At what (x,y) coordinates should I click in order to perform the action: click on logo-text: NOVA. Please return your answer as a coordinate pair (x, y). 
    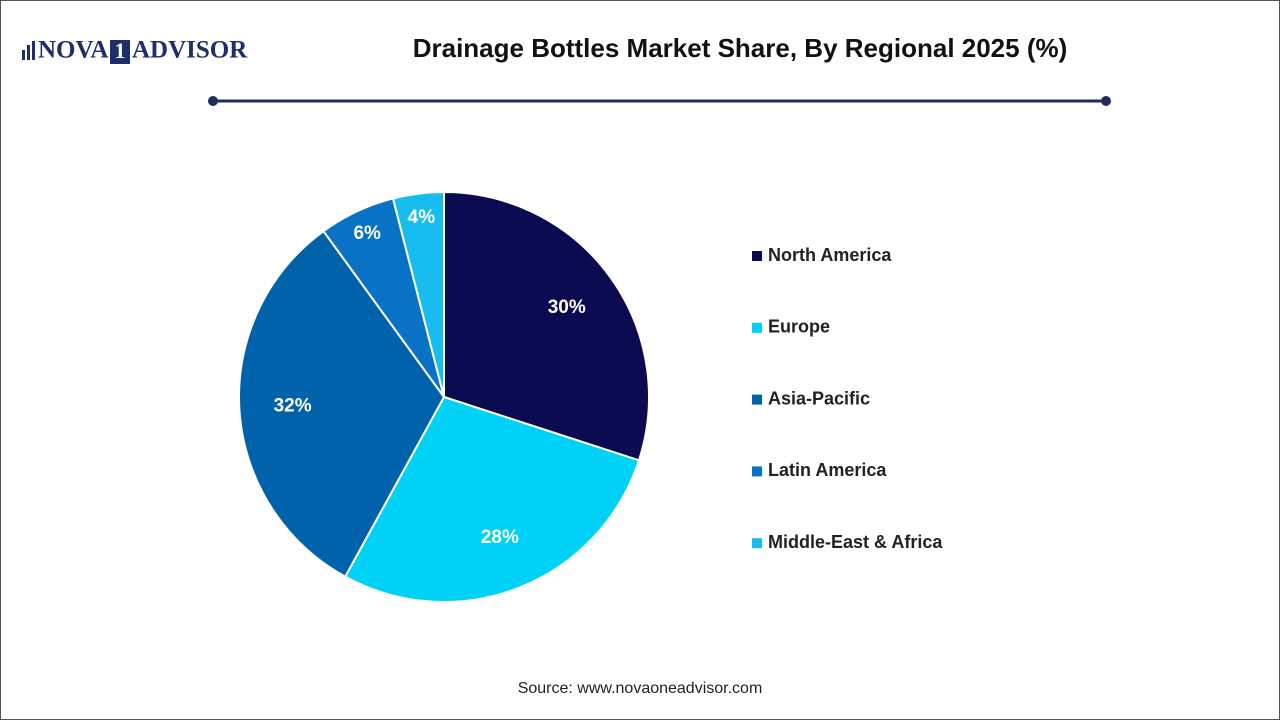
    Looking at the image, I should click on (73, 50).